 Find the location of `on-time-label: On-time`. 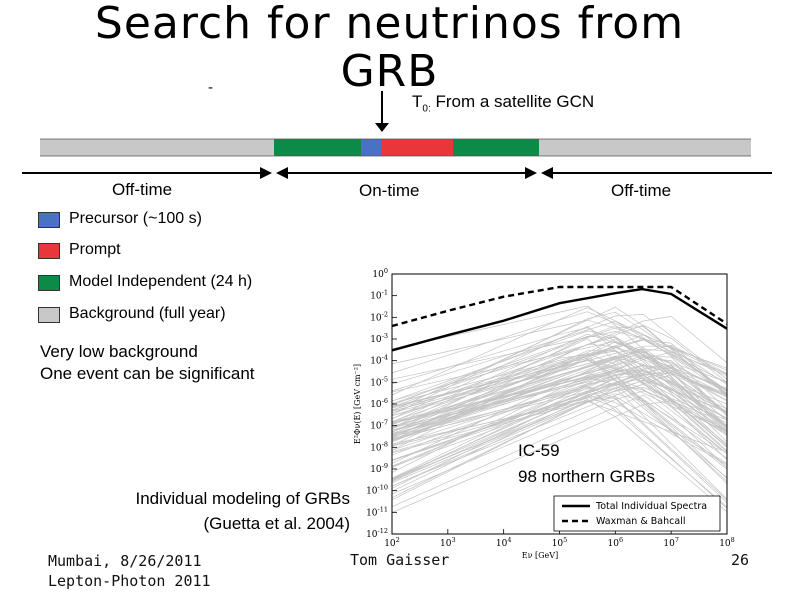

on-time-label: On-time is located at coordinates (389, 190).